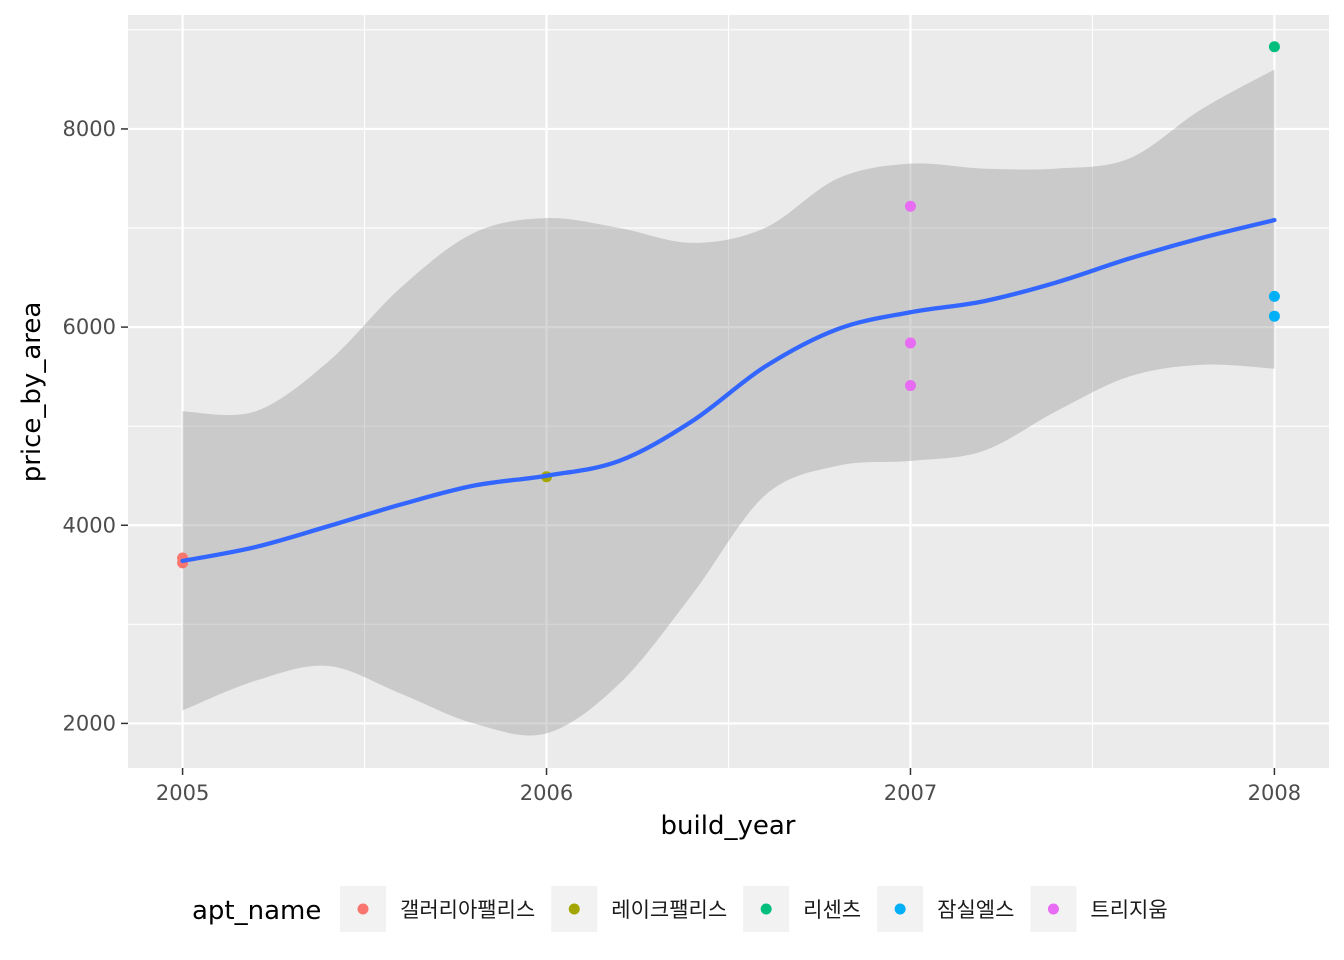 This screenshot has width=1344, height=960. Describe the element at coordinates (89, 129) in the screenshot. I see `y-tick-label: 8000` at that location.